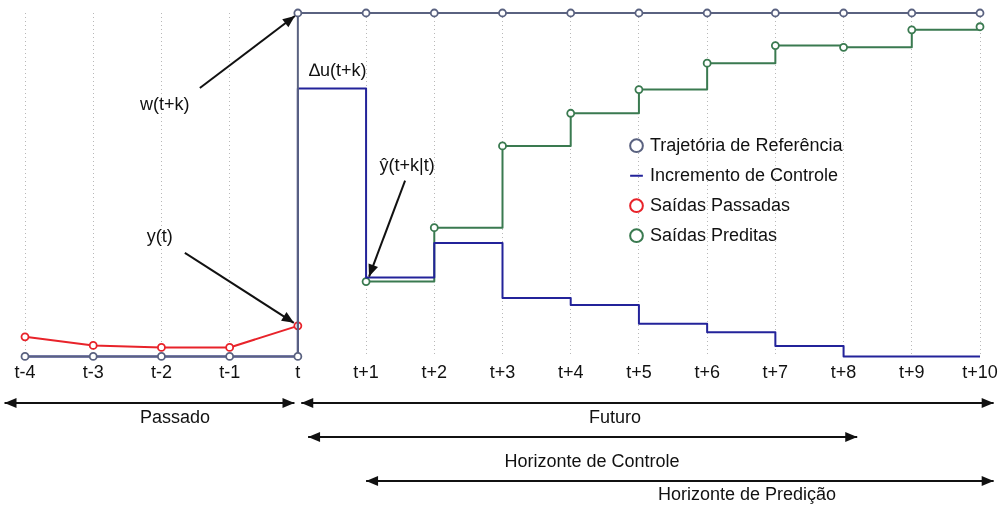 The image size is (1006, 512). I want to click on x-tick-label: t+3, so click(502, 372).